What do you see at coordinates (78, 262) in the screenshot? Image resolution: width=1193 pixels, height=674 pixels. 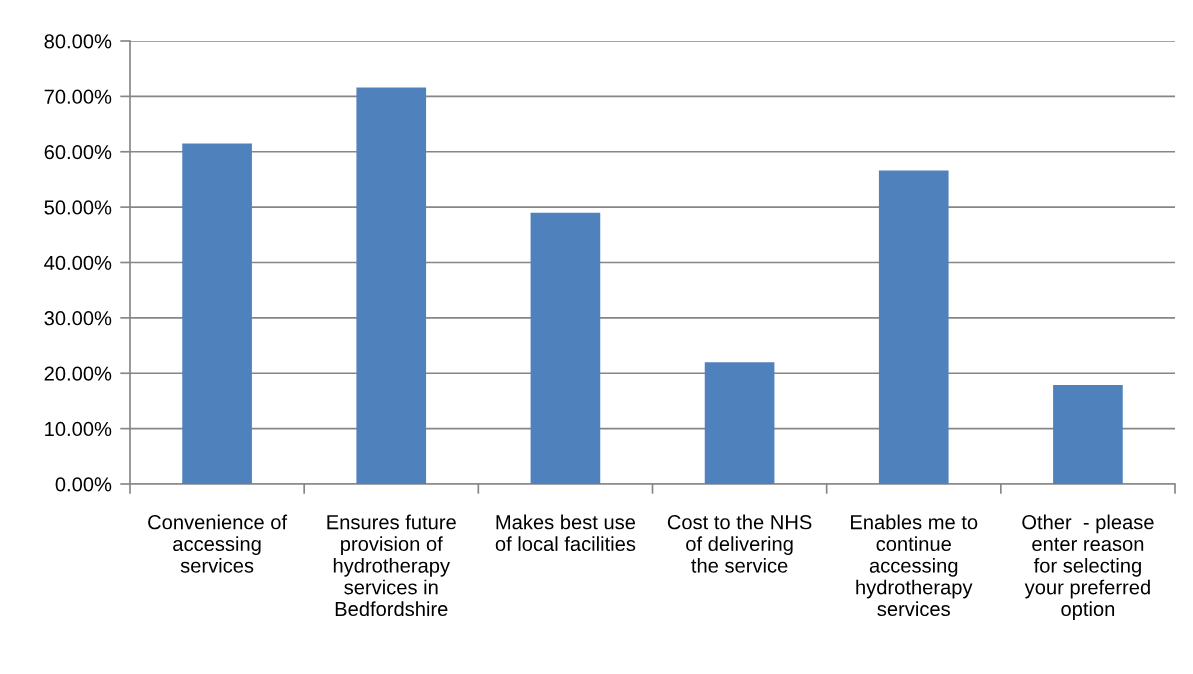 I see `y-tick-label: 40.00%` at bounding box center [78, 262].